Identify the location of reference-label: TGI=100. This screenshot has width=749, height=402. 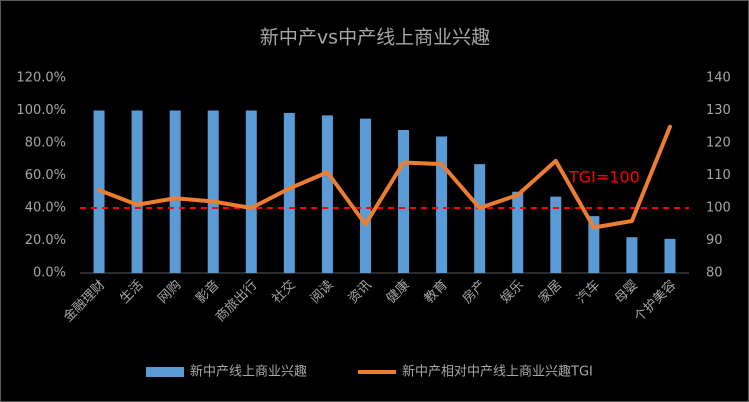
(604, 177).